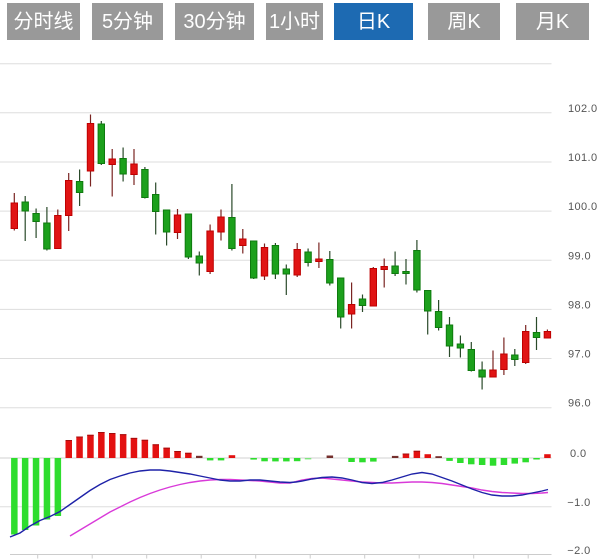 The image size is (604, 559). What do you see at coordinates (578, 454) in the screenshot?
I see `svg-text: 0.0` at bounding box center [578, 454].